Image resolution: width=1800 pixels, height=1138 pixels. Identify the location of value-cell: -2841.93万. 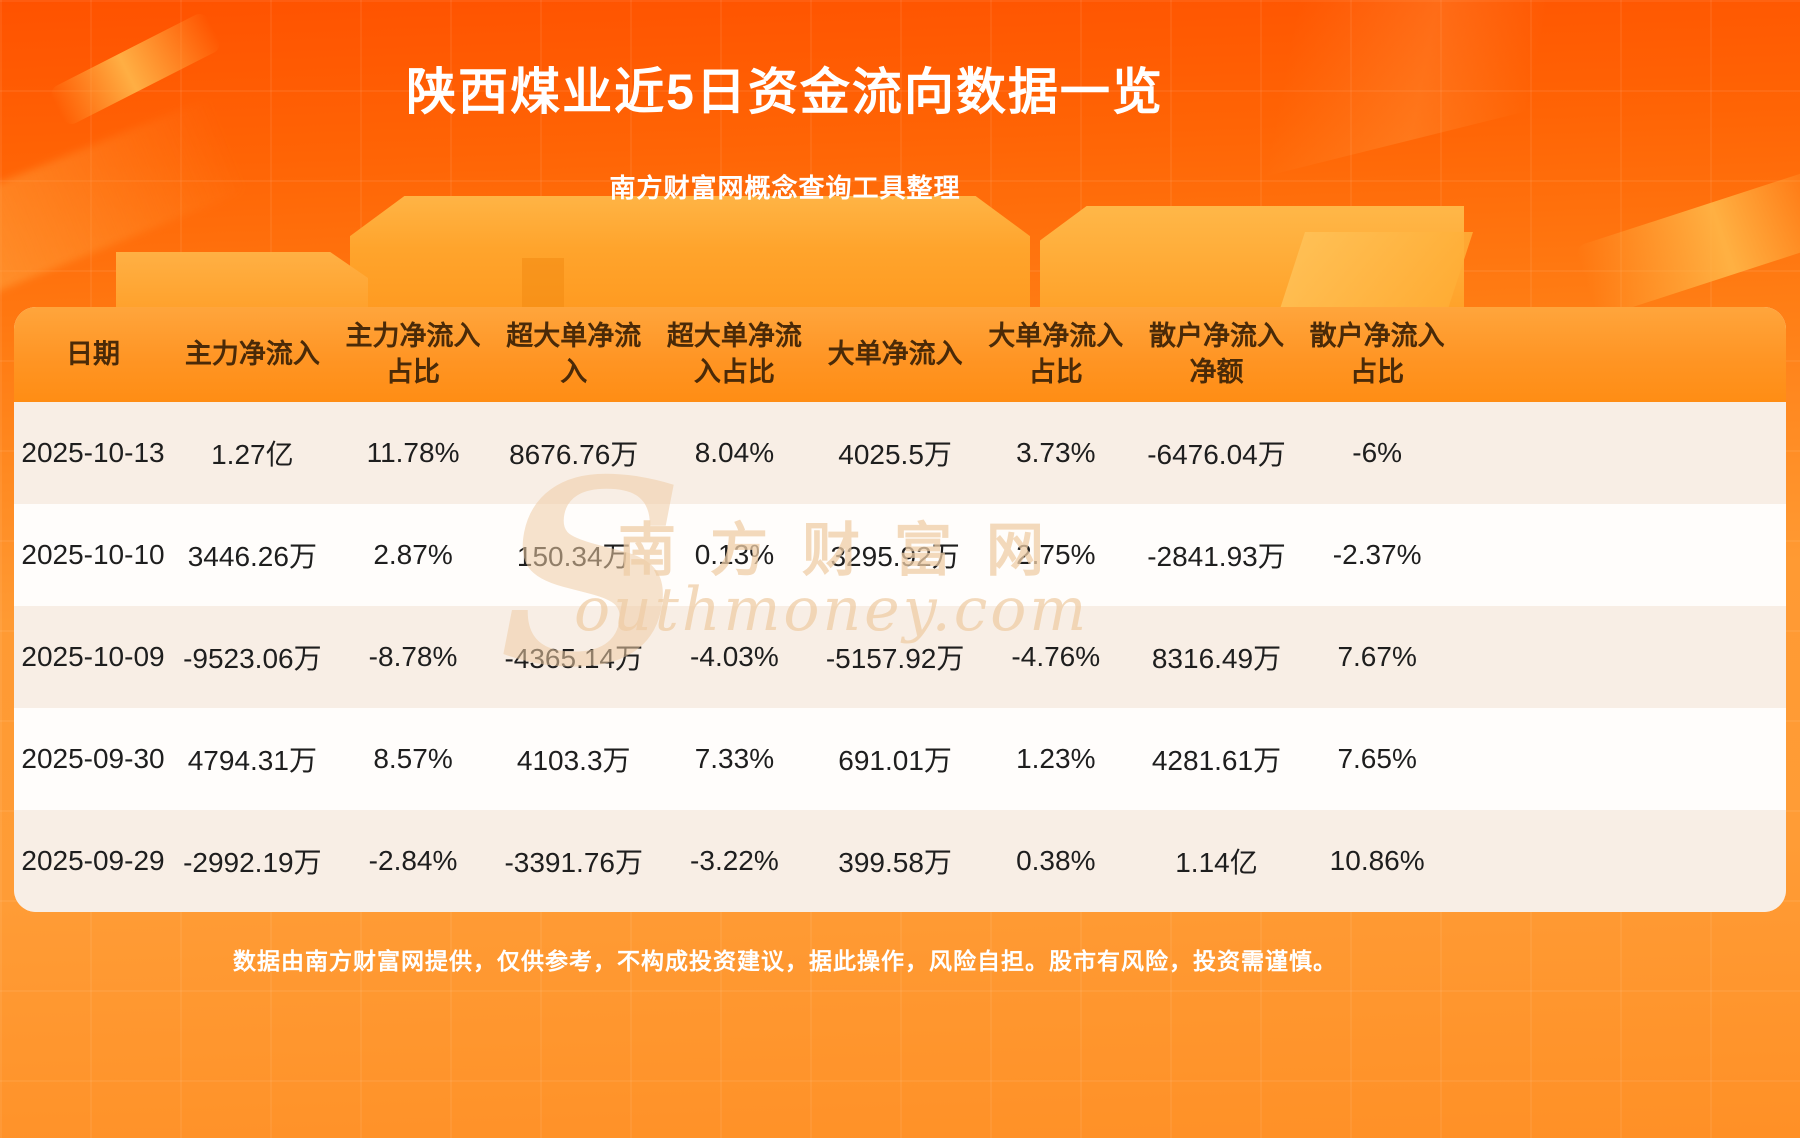
(1216, 556).